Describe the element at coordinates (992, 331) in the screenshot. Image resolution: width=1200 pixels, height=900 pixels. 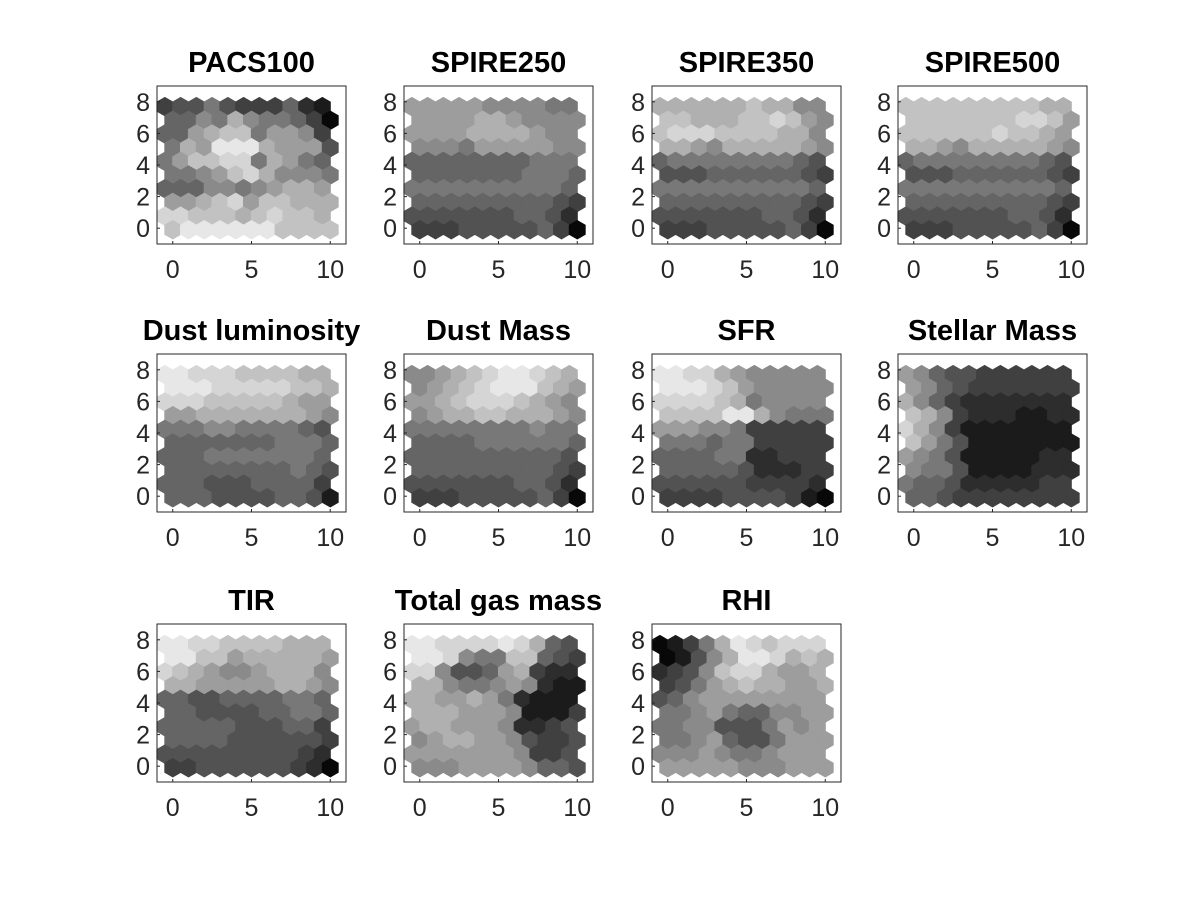
I see `panel-title: Stellar Mass` at that location.